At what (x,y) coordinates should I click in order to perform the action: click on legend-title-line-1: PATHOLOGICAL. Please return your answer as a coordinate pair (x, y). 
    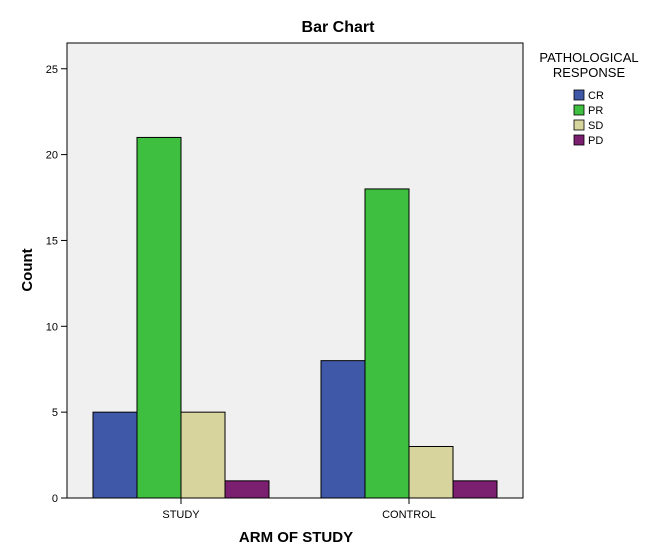
    Looking at the image, I should click on (588, 57).